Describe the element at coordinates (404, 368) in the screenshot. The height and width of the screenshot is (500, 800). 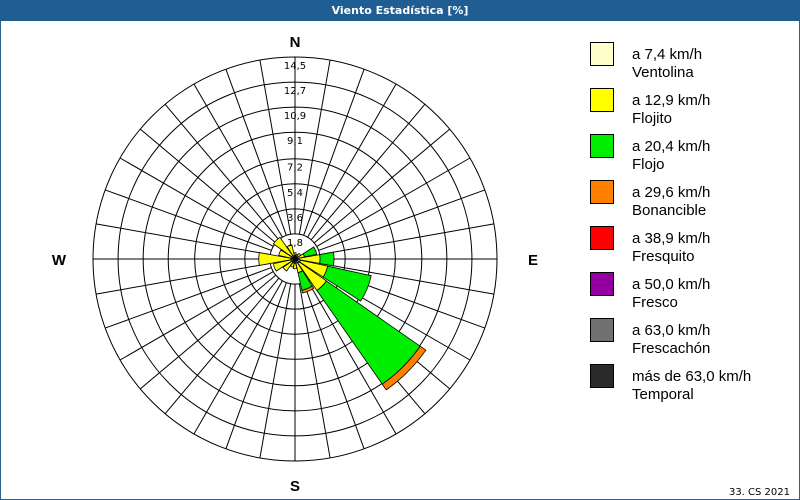
I see `petal-SE-s3` at that location.